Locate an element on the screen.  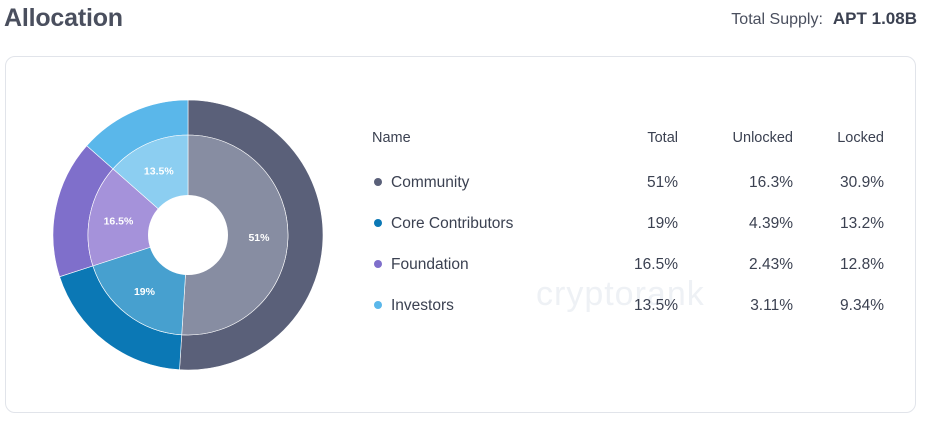
pie-label-foundation: 16.5% is located at coordinates (119, 222).